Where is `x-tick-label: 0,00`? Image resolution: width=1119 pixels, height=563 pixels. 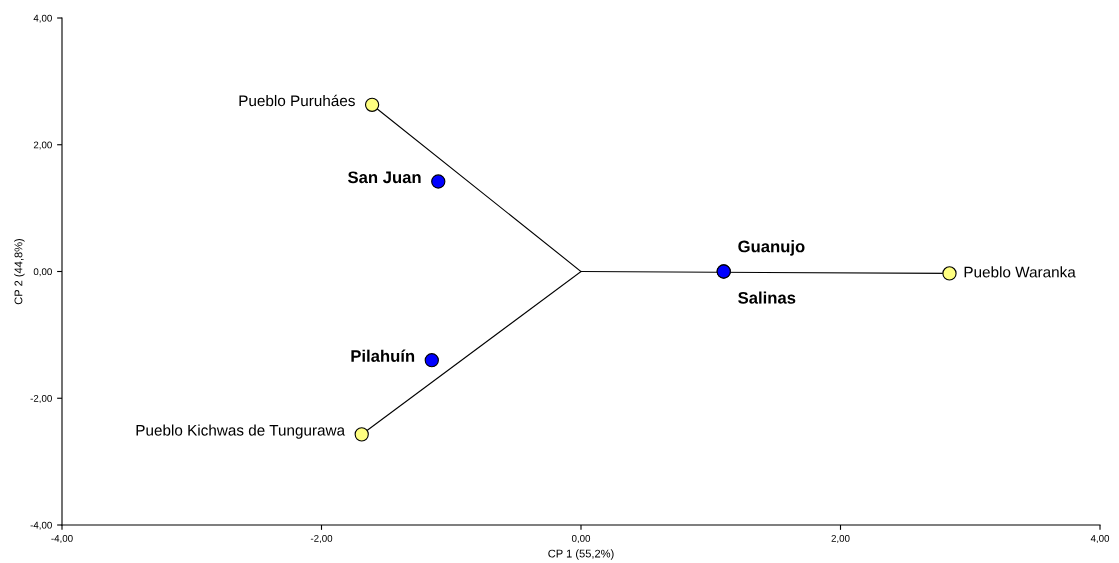
x-tick-label: 0,00 is located at coordinates (581, 539).